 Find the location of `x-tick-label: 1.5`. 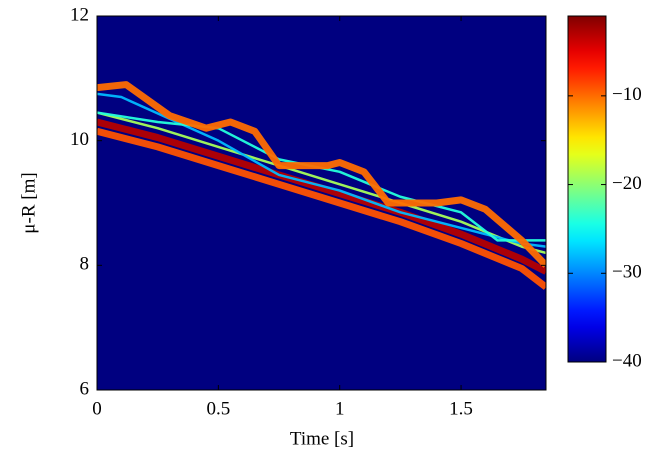

x-tick-label: 1.5 is located at coordinates (461, 408).